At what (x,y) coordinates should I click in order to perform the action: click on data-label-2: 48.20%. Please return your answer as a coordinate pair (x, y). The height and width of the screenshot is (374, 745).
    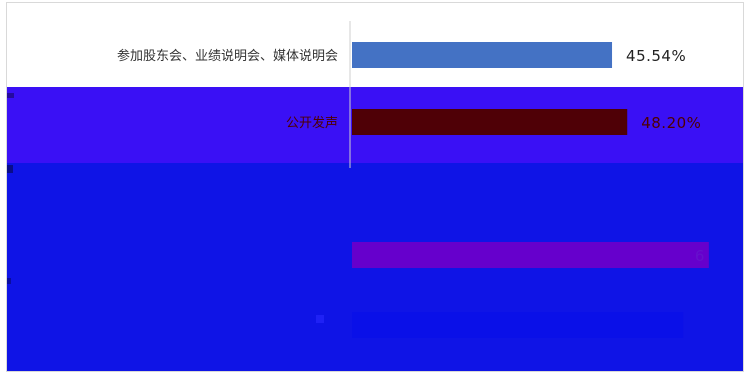
    Looking at the image, I should click on (671, 123).